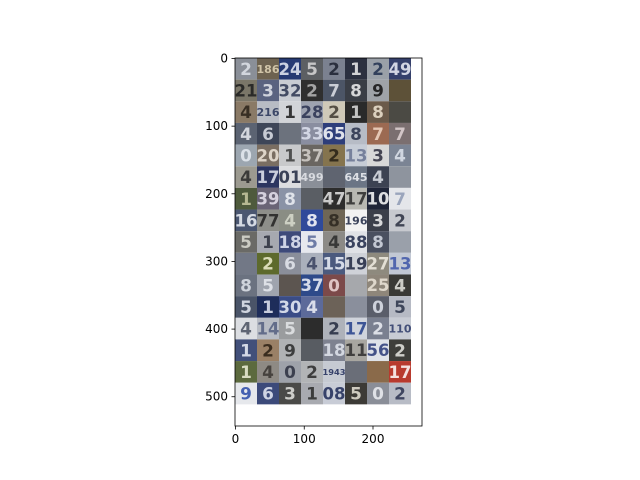 The image size is (640, 480). I want to click on tile-digit-text: 11, so click(356, 350).